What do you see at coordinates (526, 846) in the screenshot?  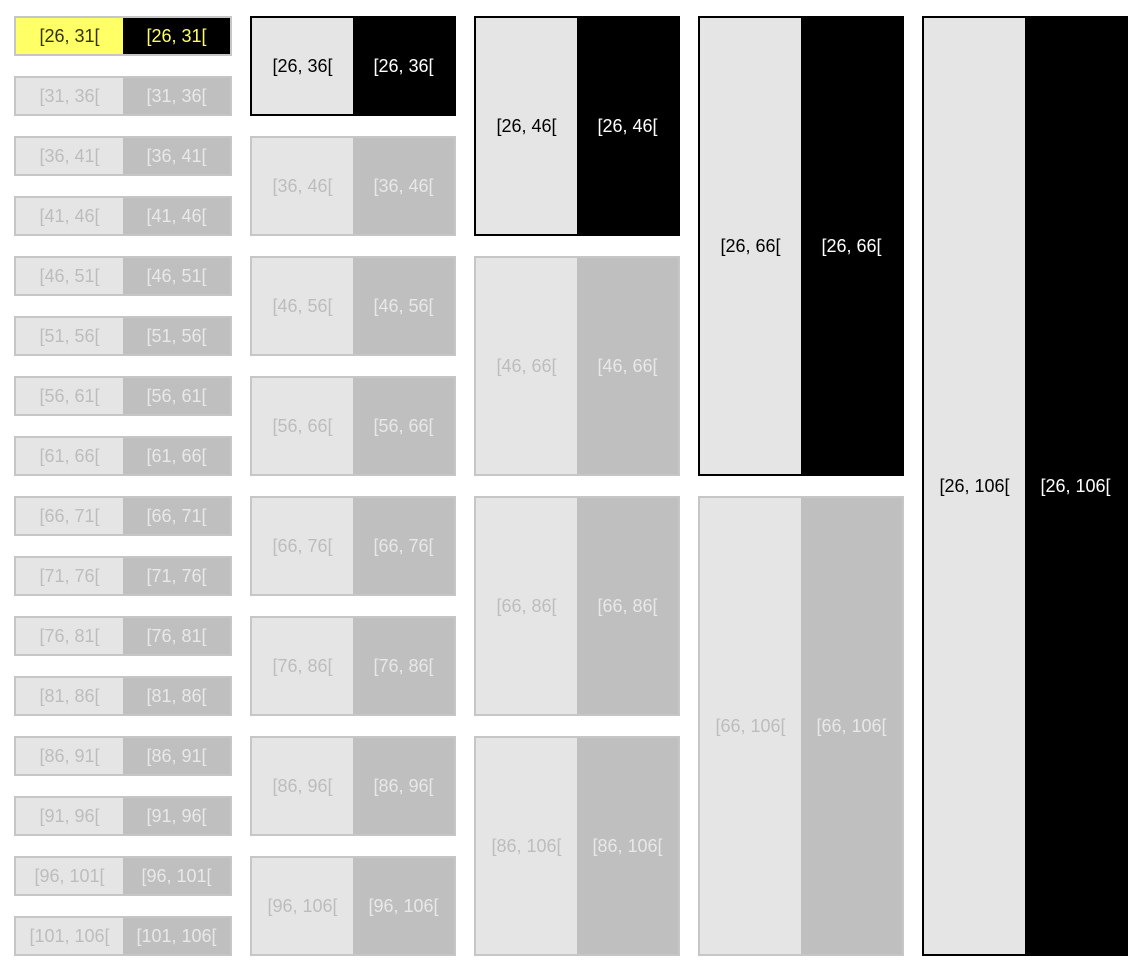 I see `interval-label-left: [86, 106[` at bounding box center [526, 846].